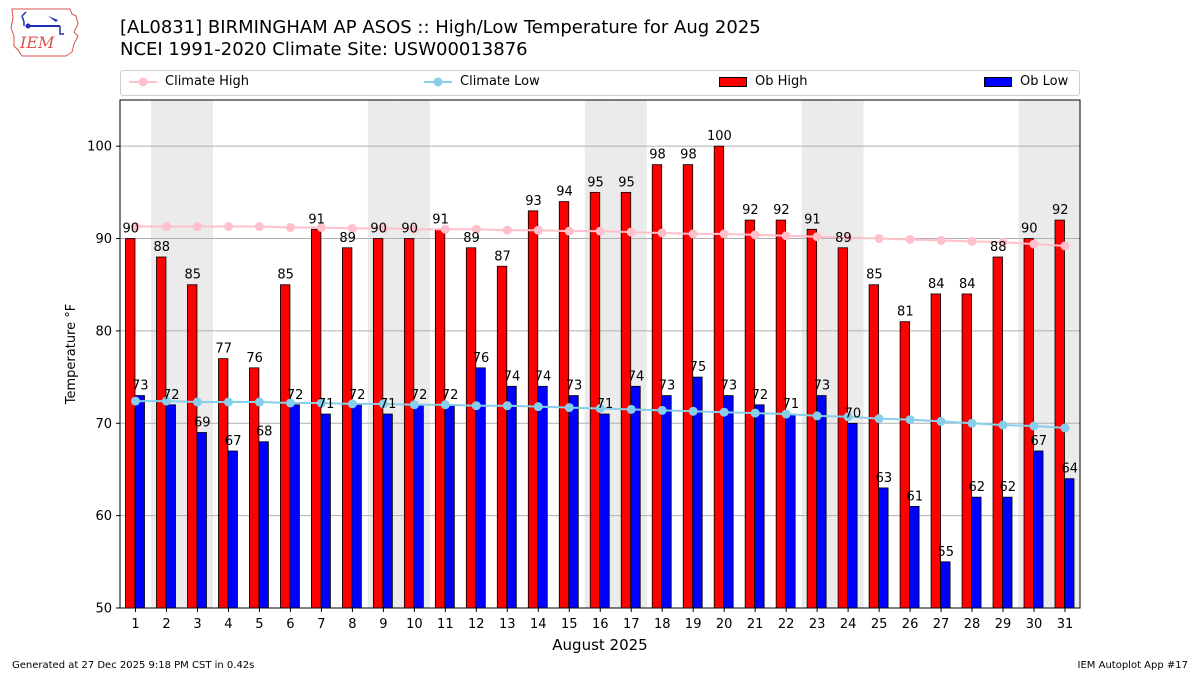 This screenshot has width=1200, height=675. I want to click on ob-high-label: 85, so click(874, 275).